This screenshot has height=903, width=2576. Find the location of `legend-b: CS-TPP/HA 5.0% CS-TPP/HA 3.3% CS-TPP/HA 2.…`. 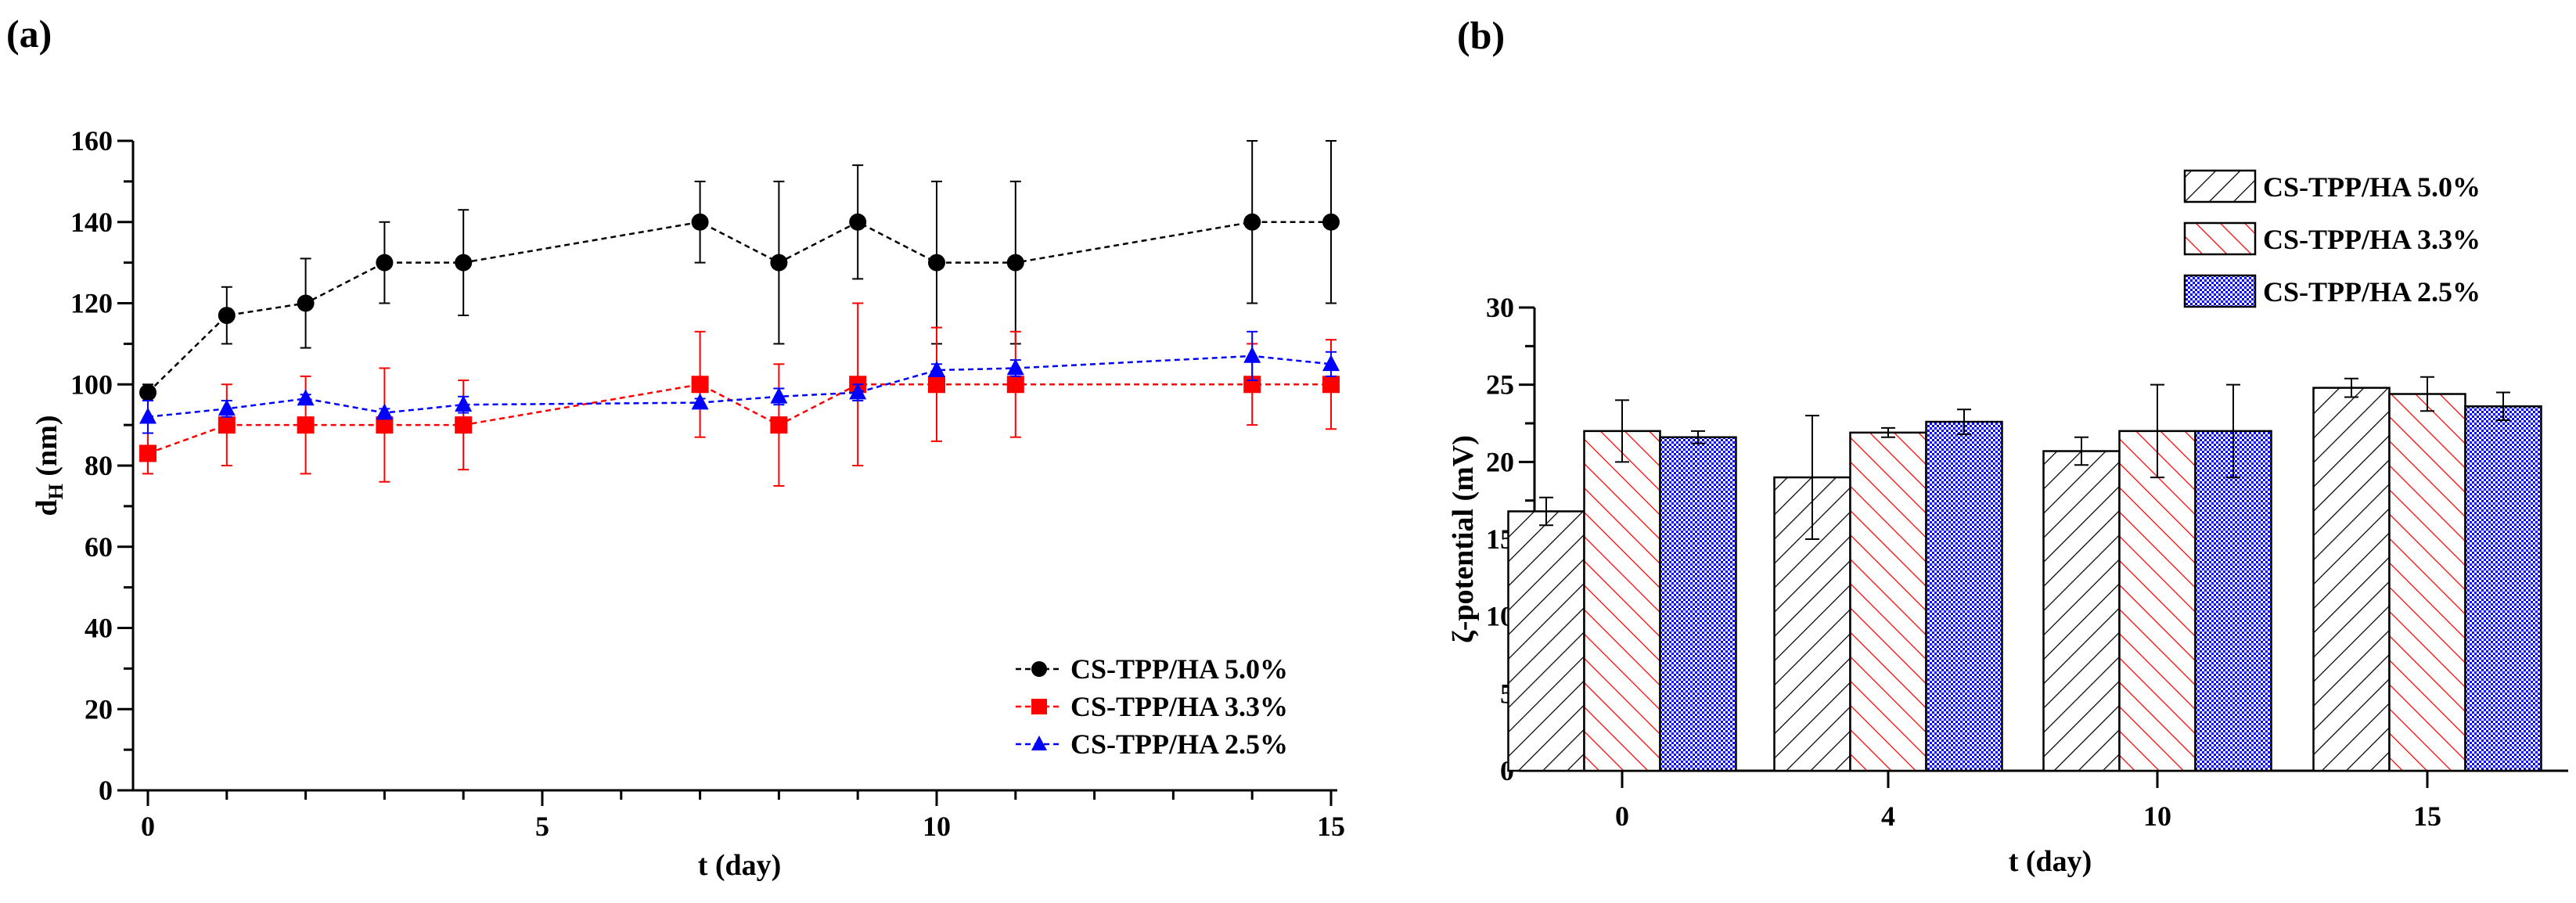

legend-b: CS-TPP/HA 5.0% CS-TPP/HA 3.3% CS-TPP/HA 2.… is located at coordinates (2332, 239).